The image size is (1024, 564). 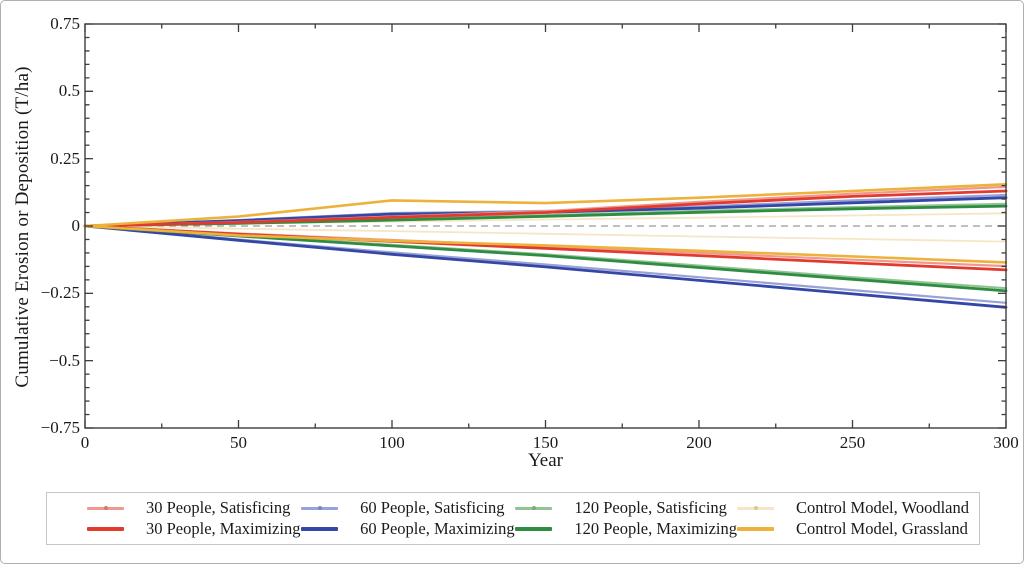 What do you see at coordinates (882, 528) in the screenshot?
I see `legend-label: Control Model, Grassland` at bounding box center [882, 528].